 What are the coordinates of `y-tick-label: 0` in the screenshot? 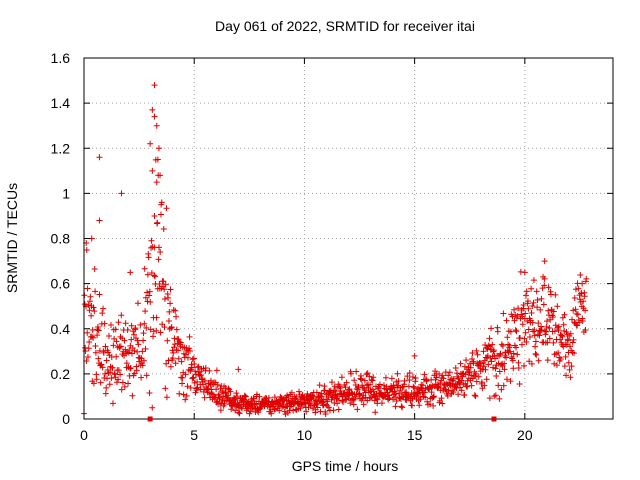 It's located at (66, 419).